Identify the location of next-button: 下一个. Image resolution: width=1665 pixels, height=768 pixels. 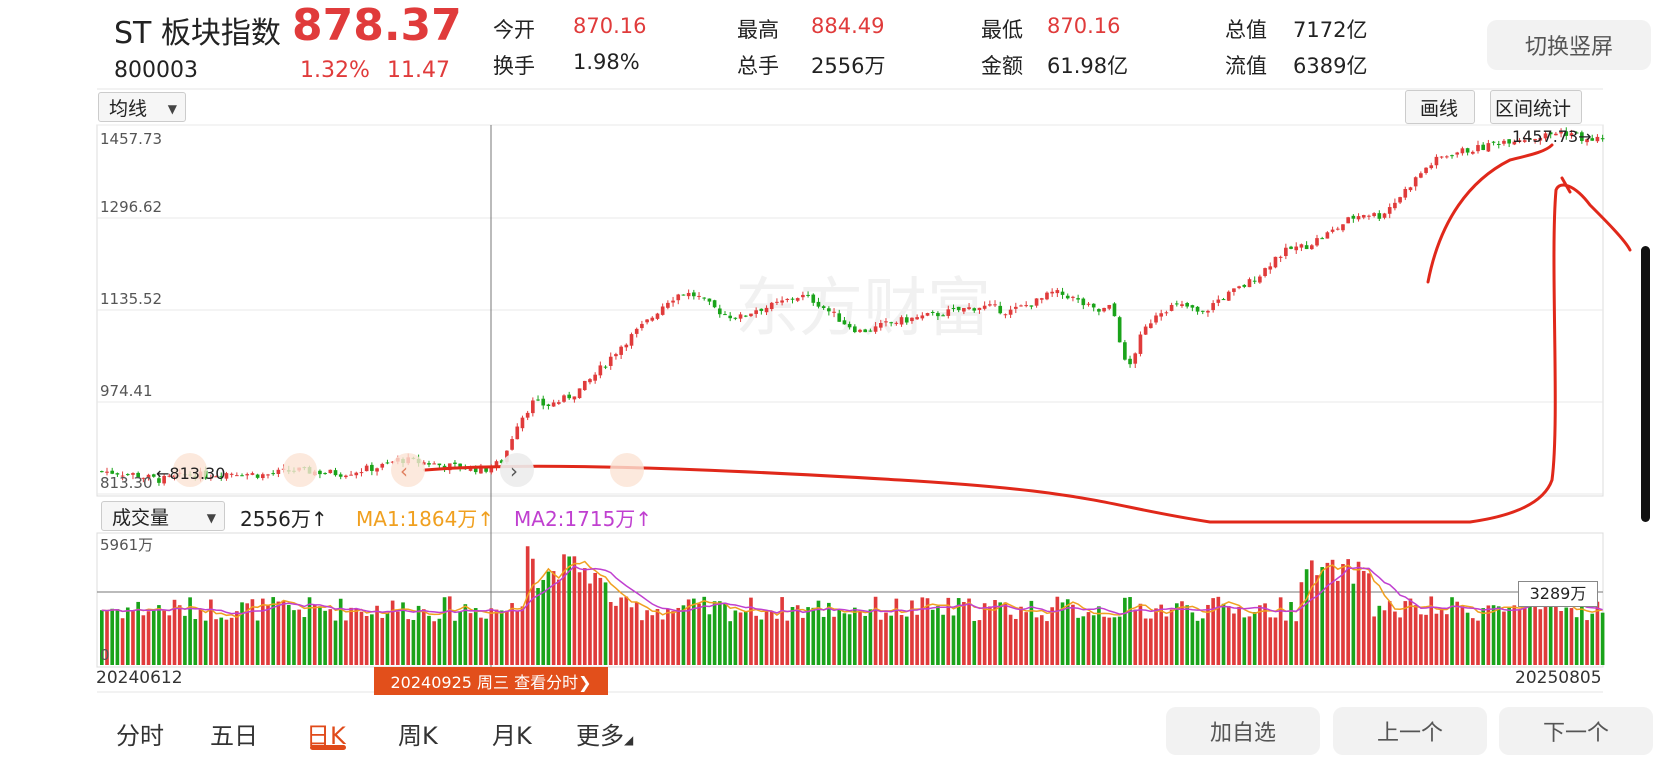
(1576, 731).